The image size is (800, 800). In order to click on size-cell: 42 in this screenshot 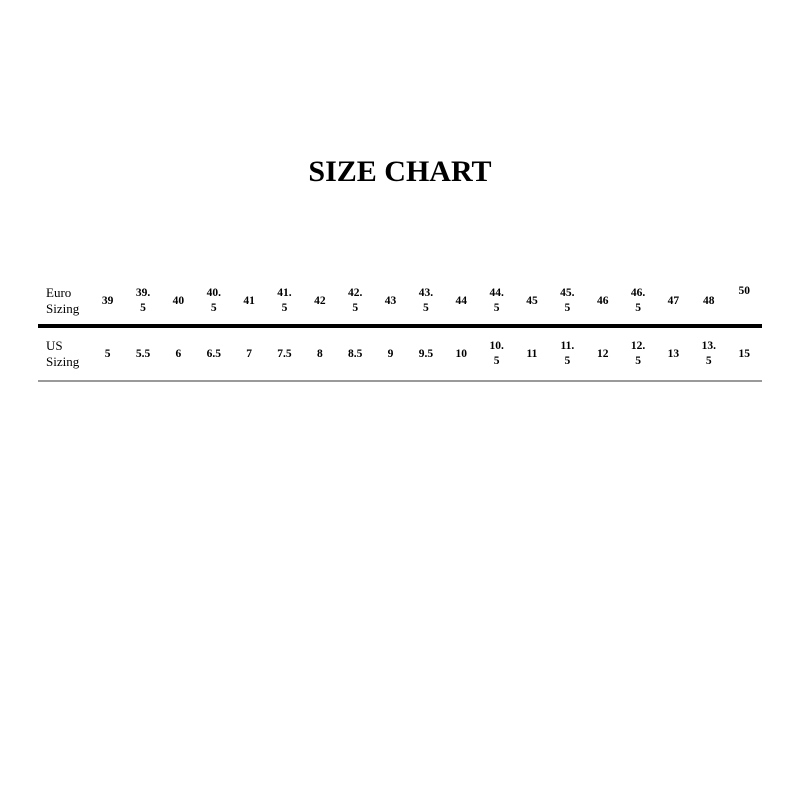, I will do `click(320, 303)`.